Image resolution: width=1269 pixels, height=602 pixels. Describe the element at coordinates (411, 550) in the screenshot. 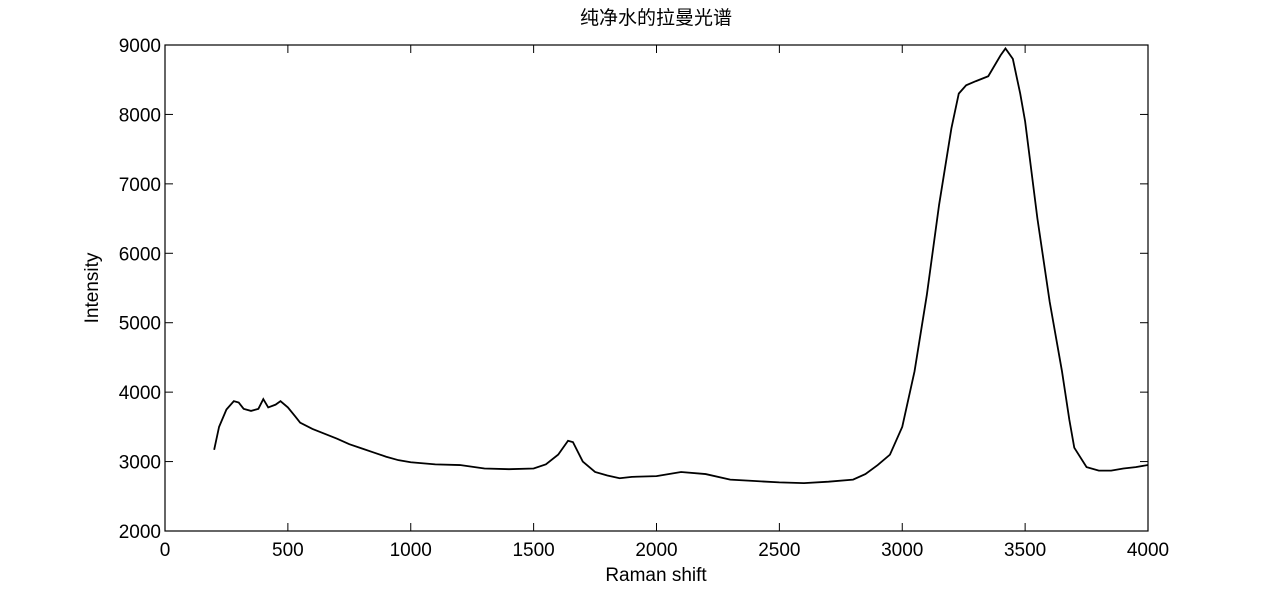

I see `x-tick-label: 1000` at that location.